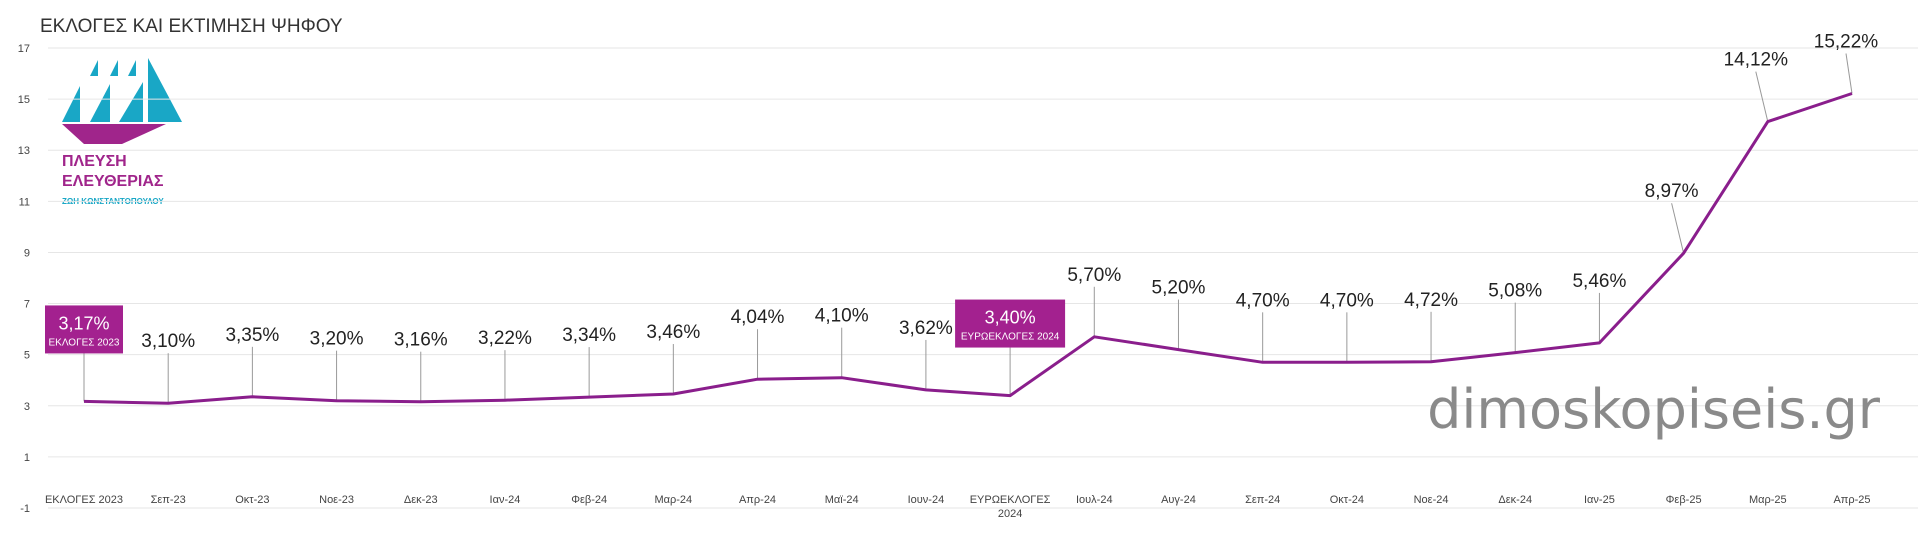 The image size is (1920, 539). I want to click on x-tick-label: Αυγ-24, so click(1178, 500).